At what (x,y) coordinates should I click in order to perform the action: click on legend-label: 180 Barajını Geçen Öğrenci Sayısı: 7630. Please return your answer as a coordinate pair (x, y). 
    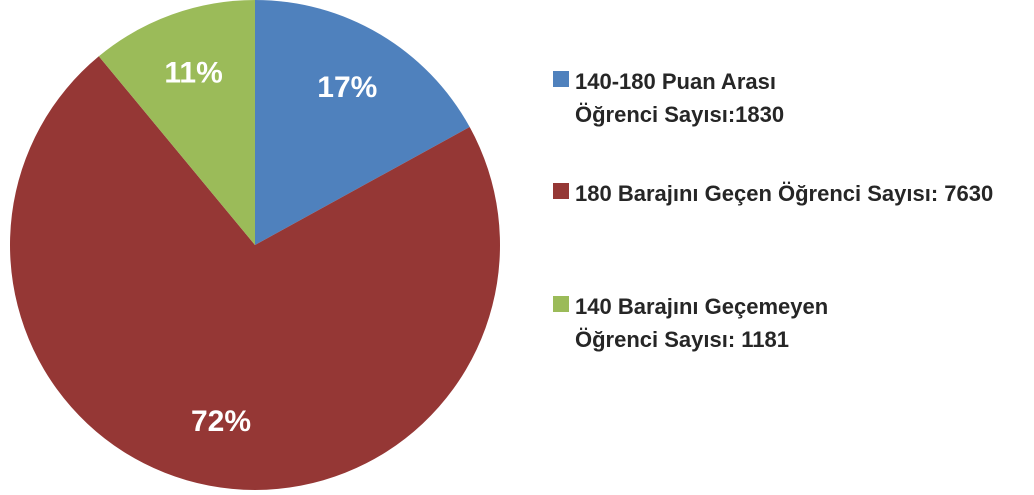
    Looking at the image, I should click on (784, 193).